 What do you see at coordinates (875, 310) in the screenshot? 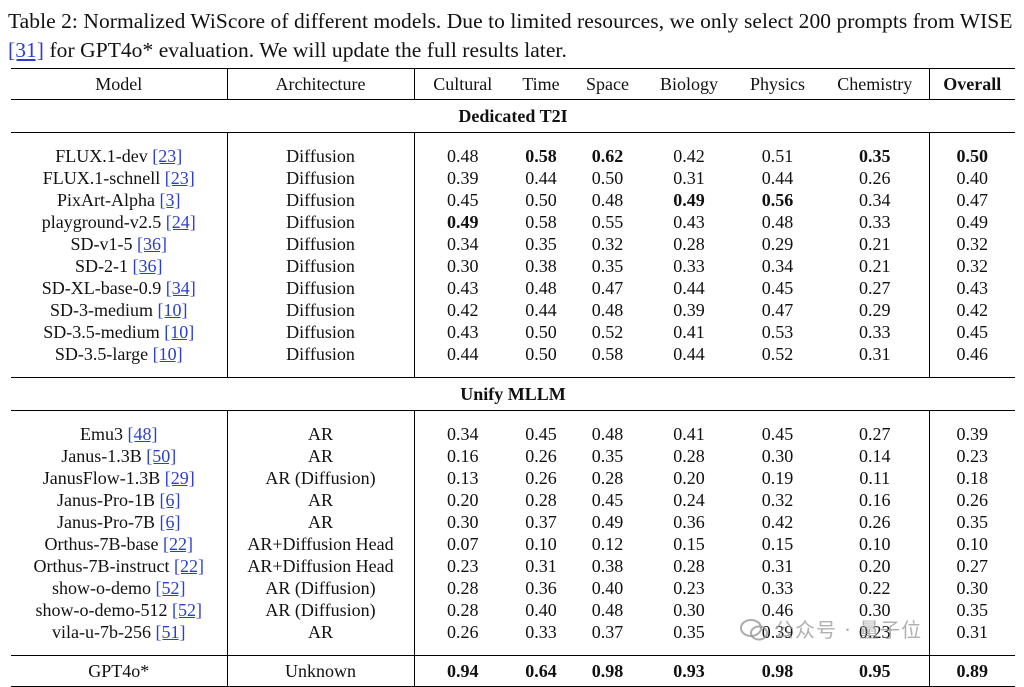
I see `cell-chemistry: 0.29` at bounding box center [875, 310].